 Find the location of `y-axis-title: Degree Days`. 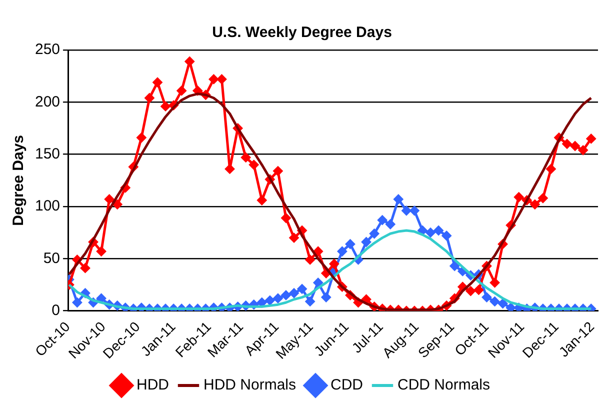

y-axis-title: Degree Days is located at coordinates (19, 180).